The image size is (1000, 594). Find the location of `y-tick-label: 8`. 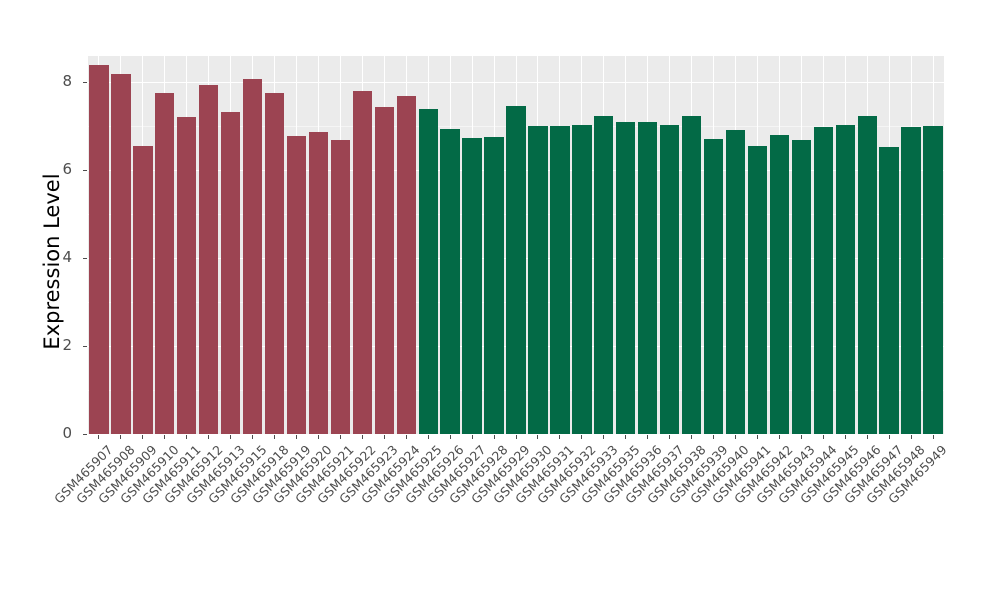

y-tick-label: 8 is located at coordinates (67, 81).